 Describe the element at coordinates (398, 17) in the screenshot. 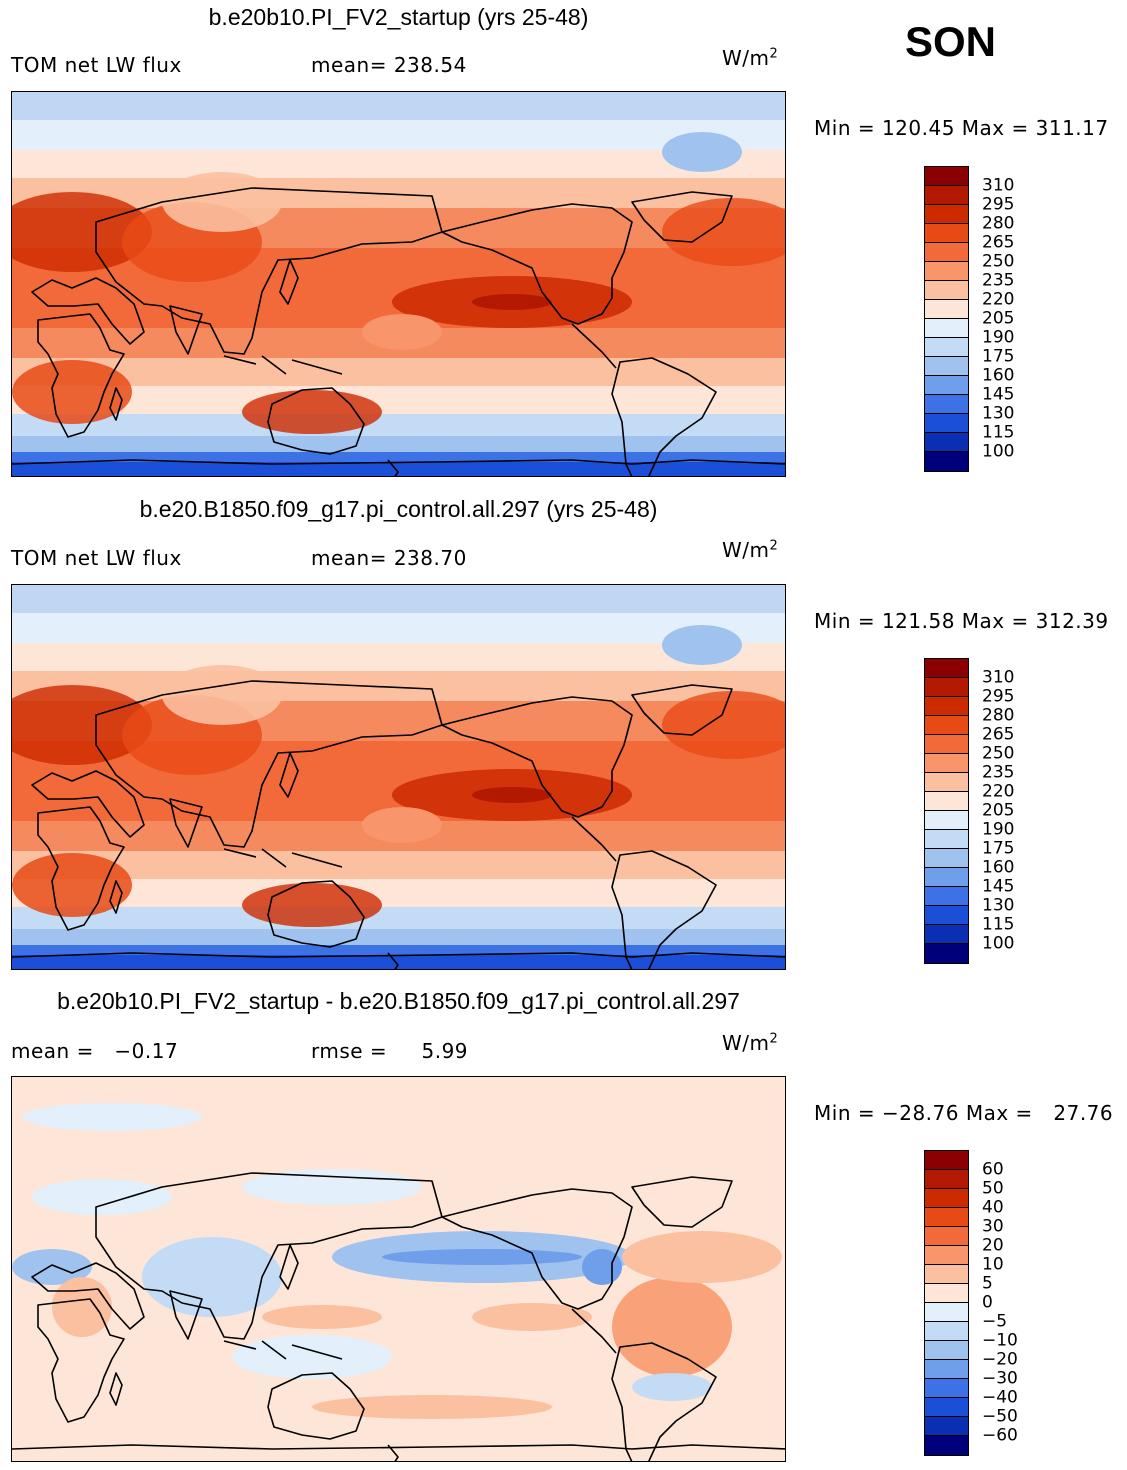

I see `panel-1-title: b.e20b10.PI_FV2_startup (yrs 25-48)` at that location.